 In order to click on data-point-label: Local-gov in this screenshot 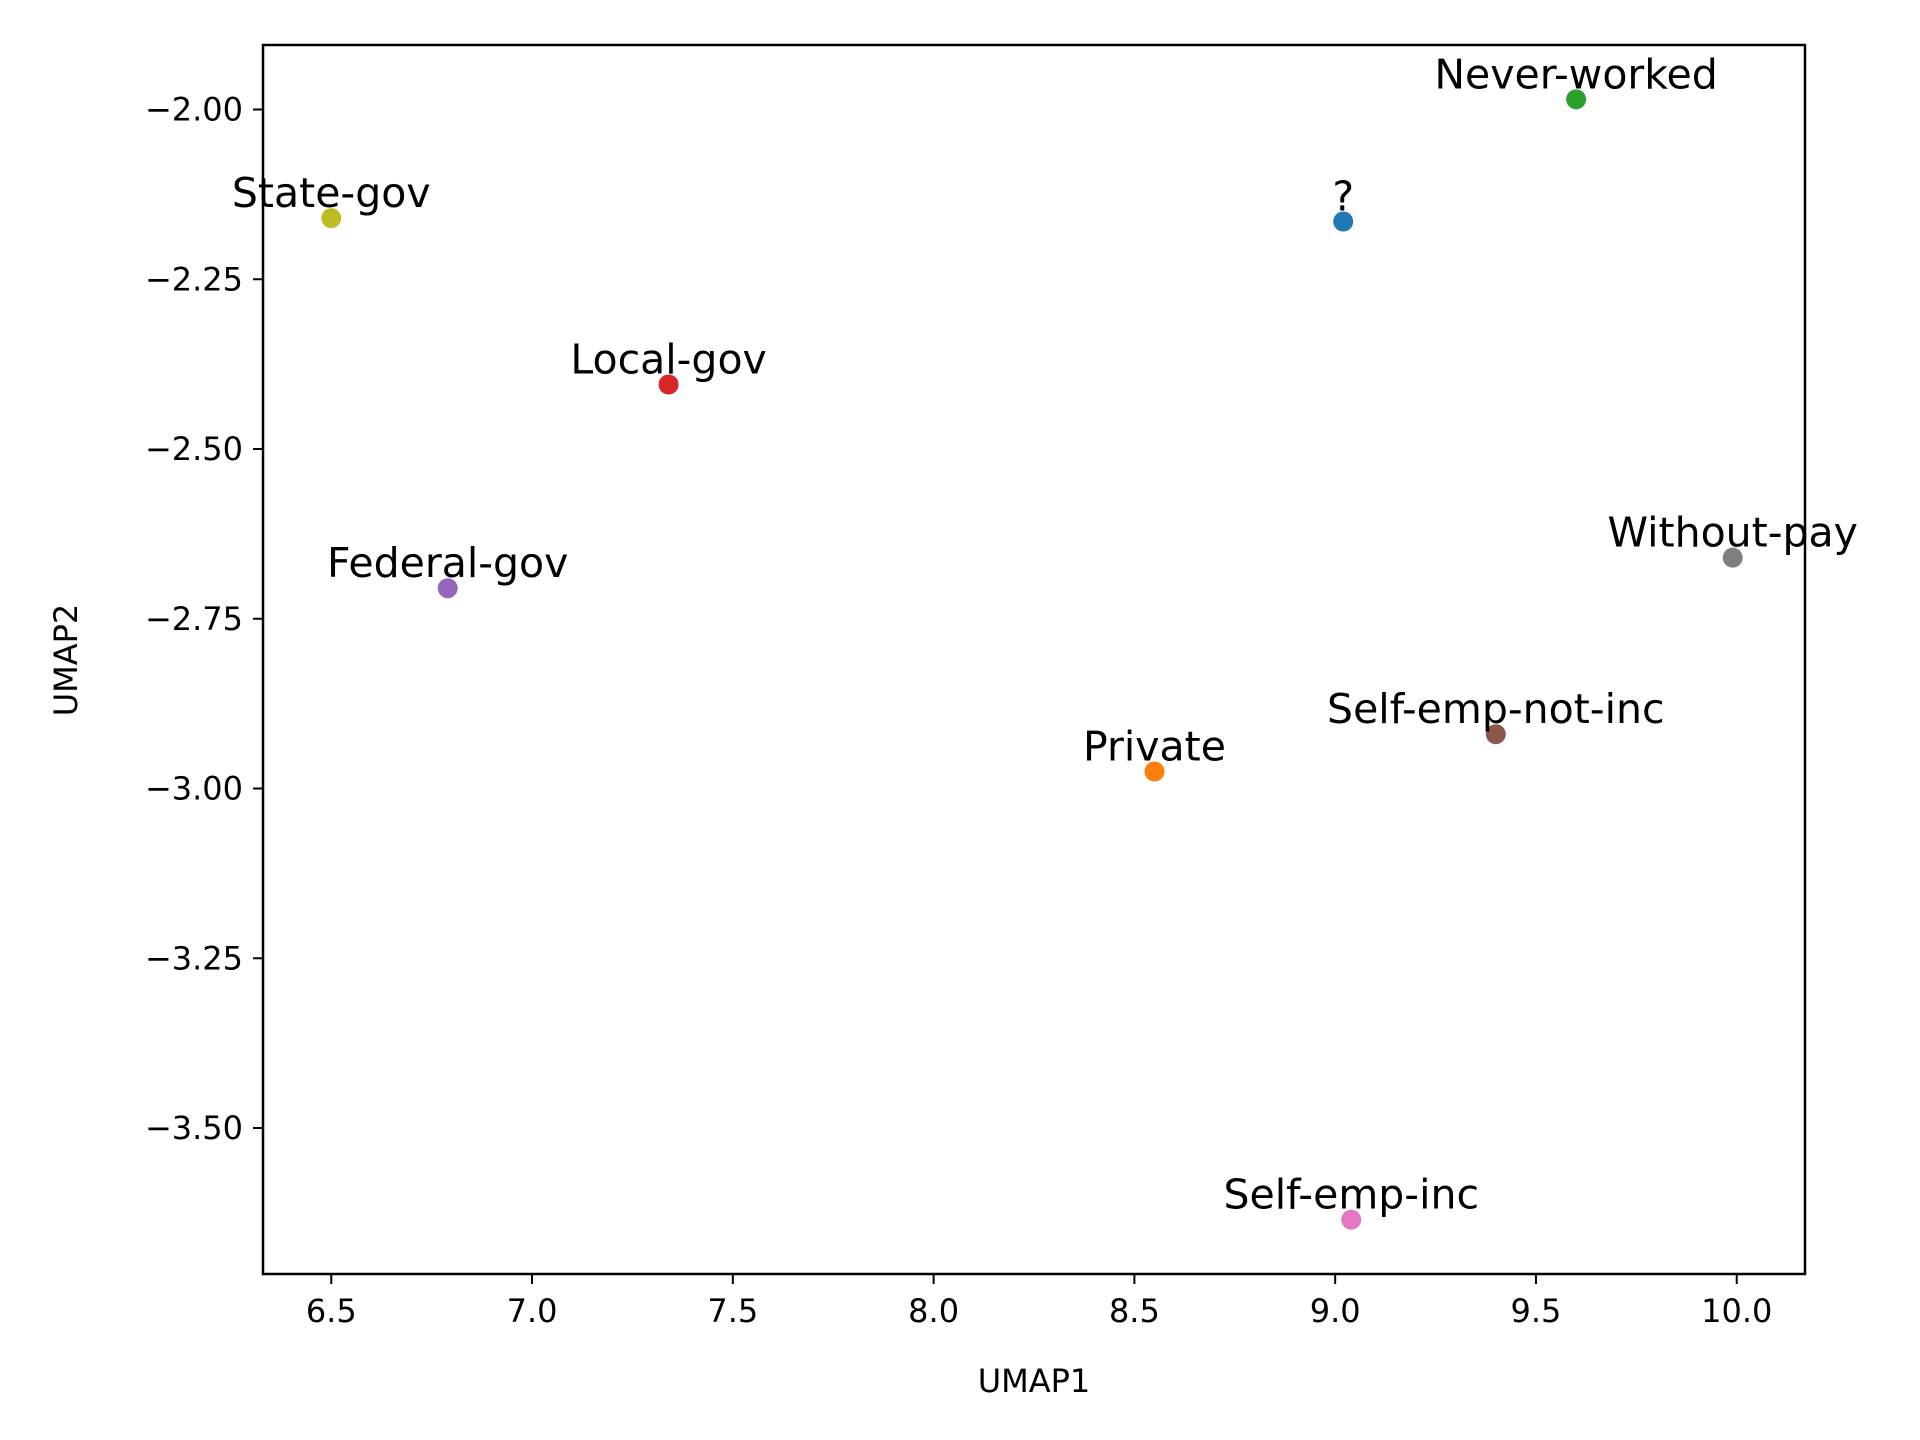, I will do `click(668, 360)`.